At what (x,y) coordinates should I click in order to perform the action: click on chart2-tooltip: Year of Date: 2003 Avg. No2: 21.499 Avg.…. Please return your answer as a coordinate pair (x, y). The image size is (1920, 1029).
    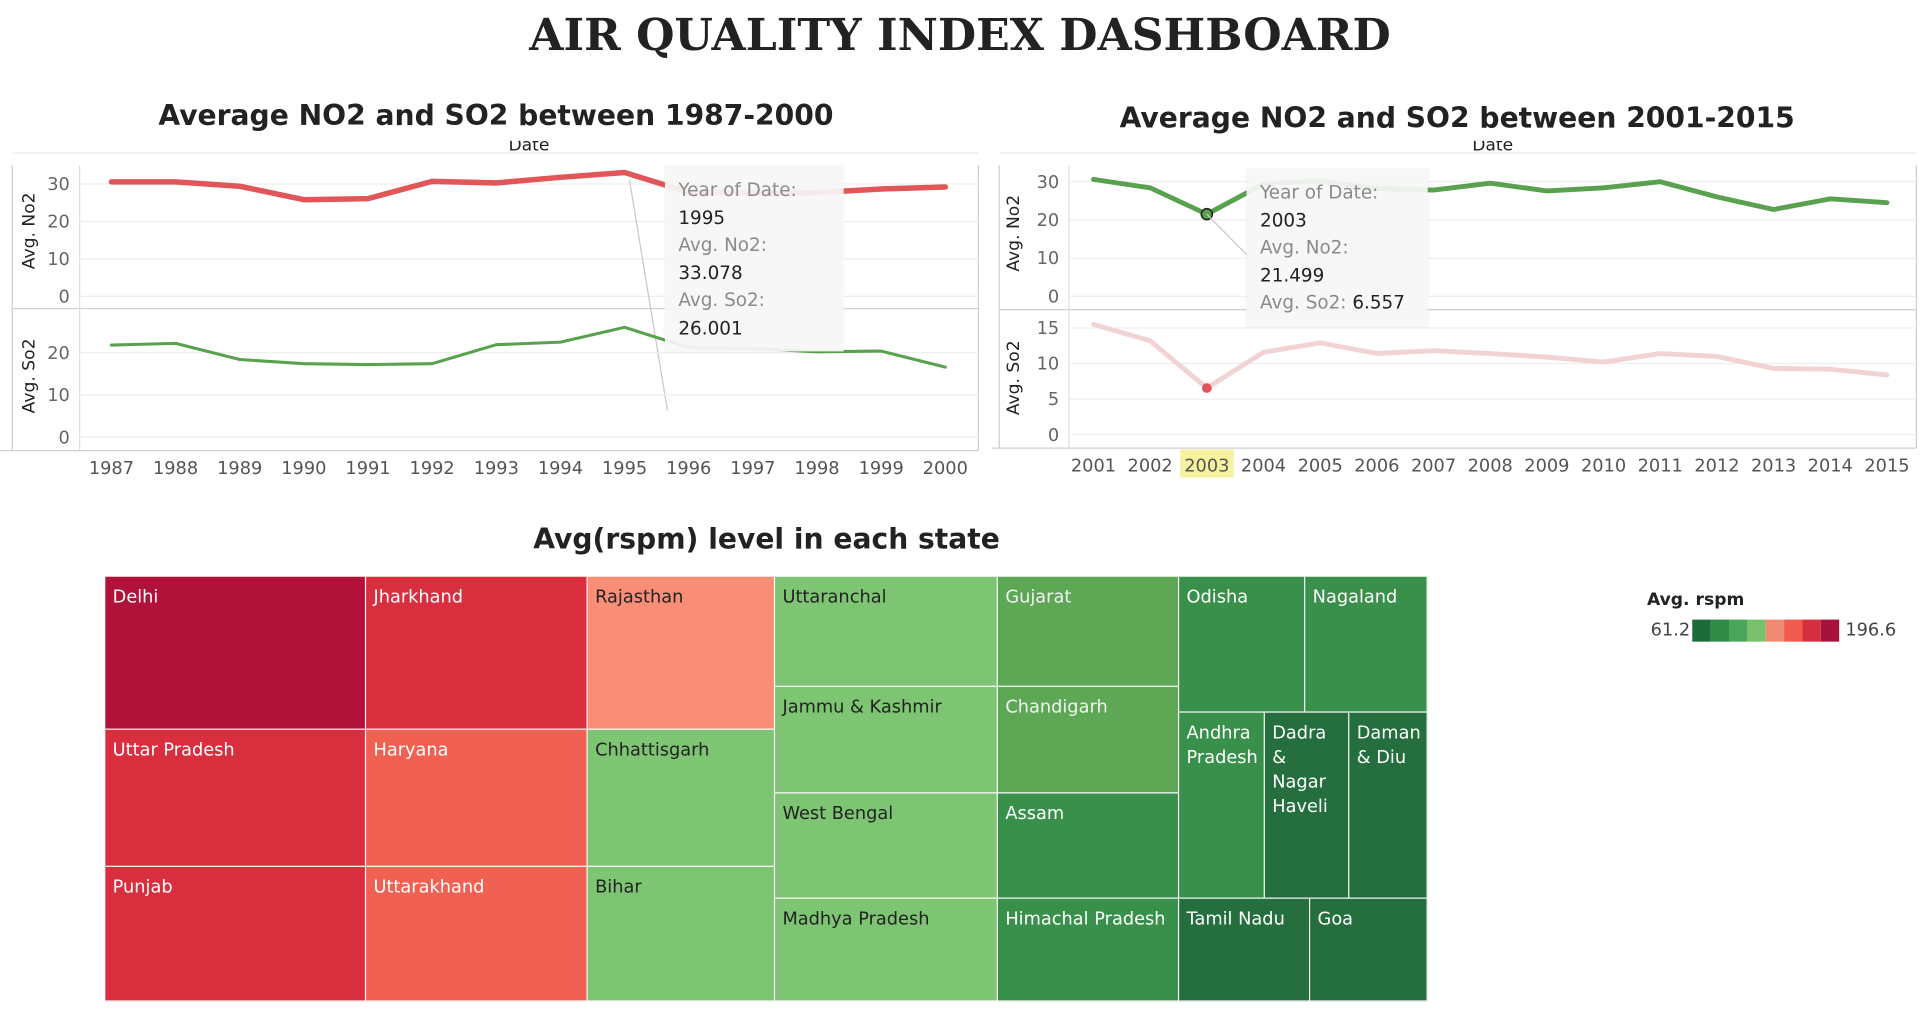
    Looking at the image, I should click on (1337, 247).